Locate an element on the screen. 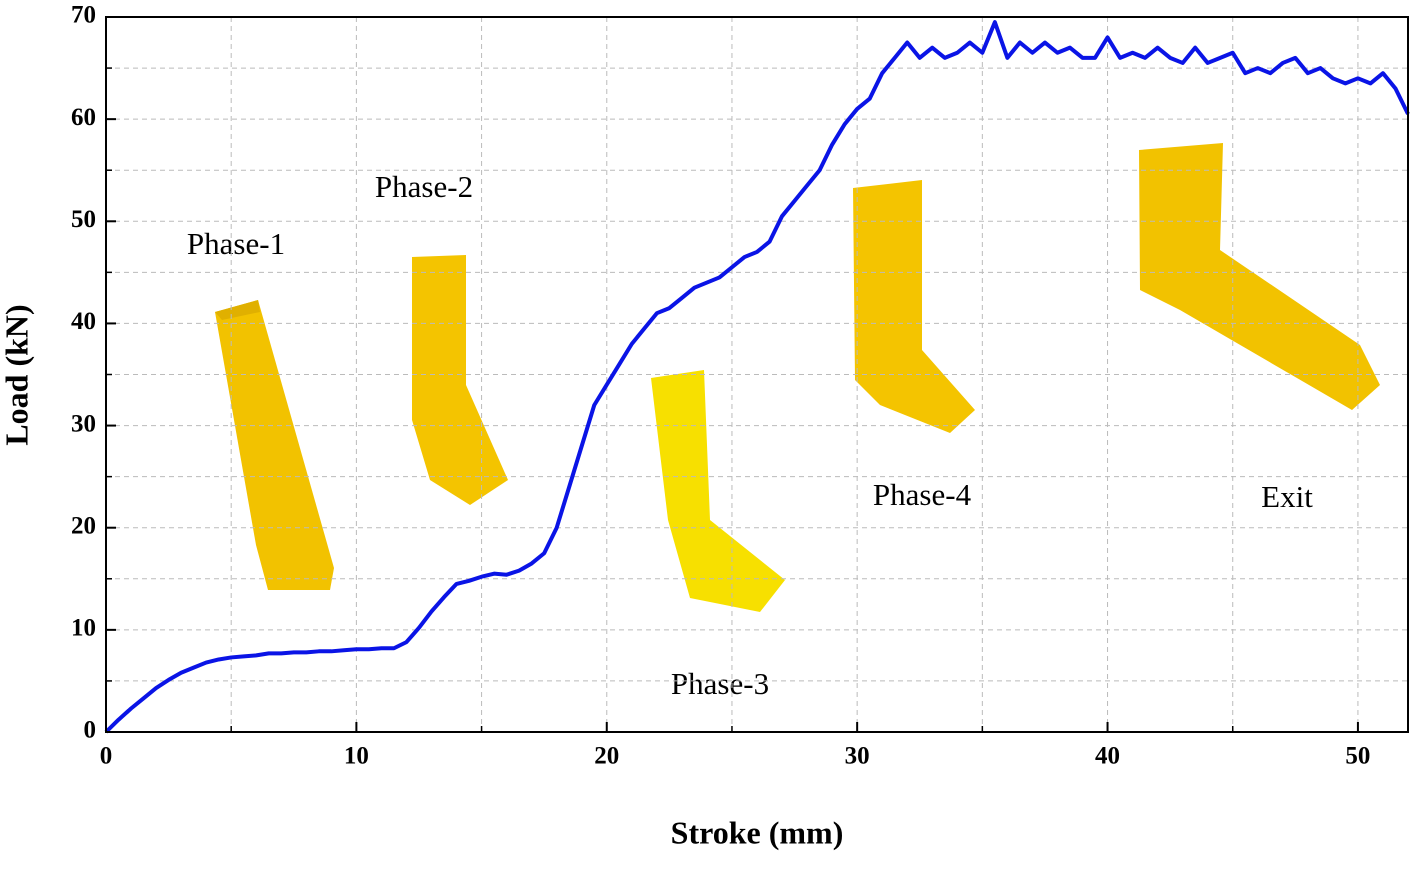 Image resolution: width=1417 pixels, height=871 pixels. y-tick-label: 50 is located at coordinates (83, 219).